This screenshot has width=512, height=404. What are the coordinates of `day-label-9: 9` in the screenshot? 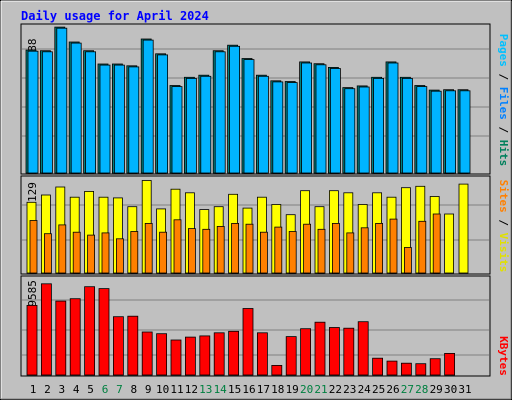 It's located at (148, 389).